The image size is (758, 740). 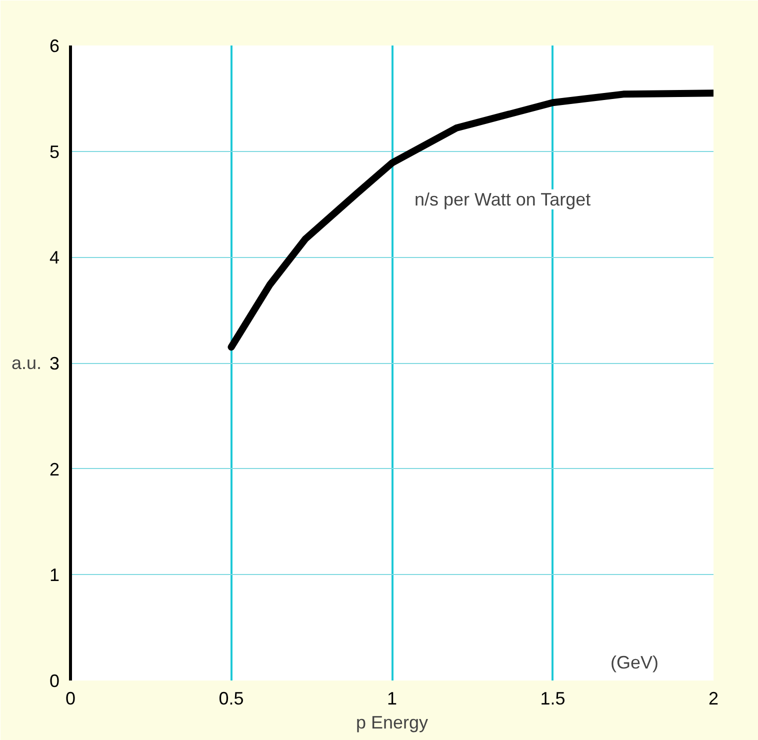 What do you see at coordinates (54, 46) in the screenshot?
I see `y-tick-label: 6` at bounding box center [54, 46].